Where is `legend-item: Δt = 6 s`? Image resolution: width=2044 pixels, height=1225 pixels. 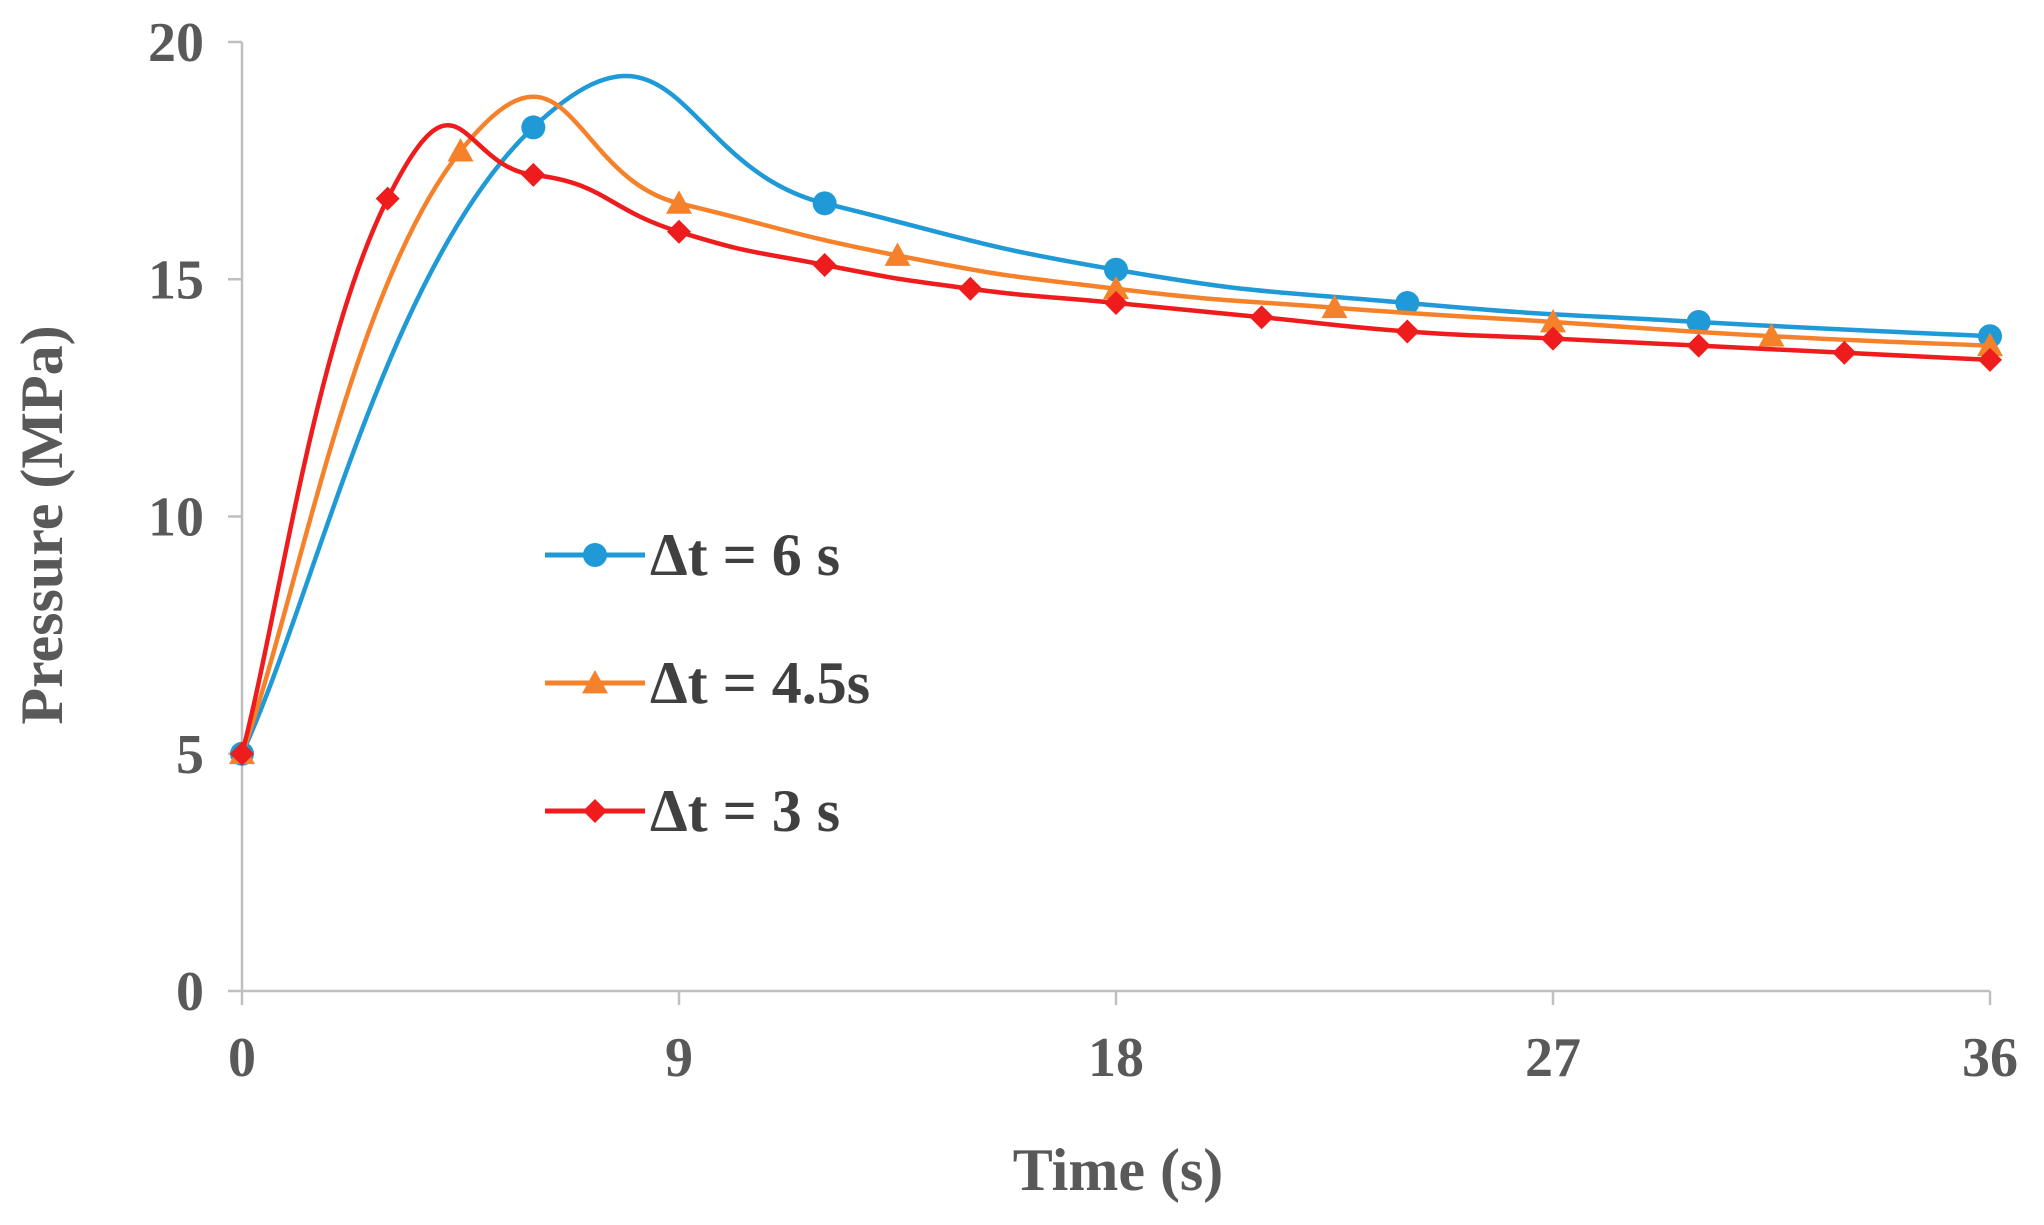
legend-item: Δt = 6 s is located at coordinates (692, 555).